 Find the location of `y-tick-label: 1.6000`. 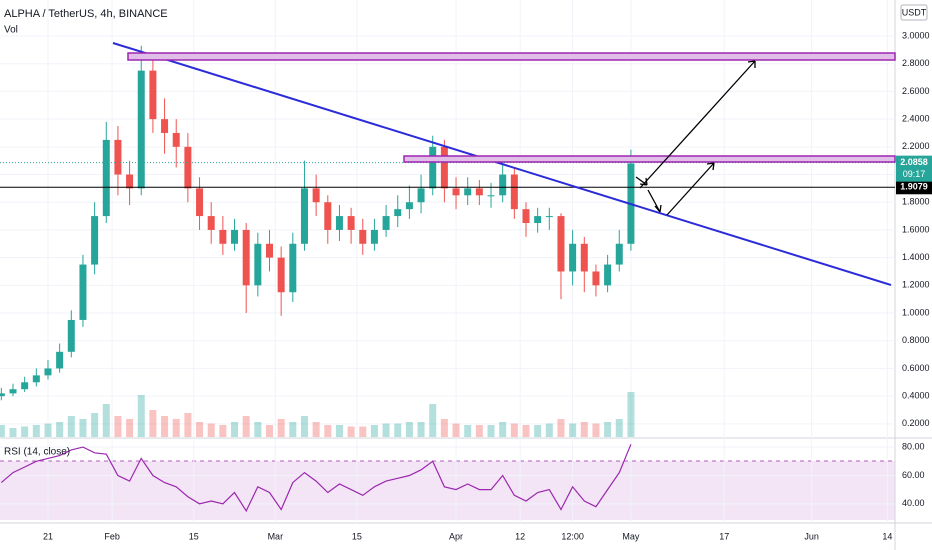

y-tick-label: 1.6000 is located at coordinates (916, 229).